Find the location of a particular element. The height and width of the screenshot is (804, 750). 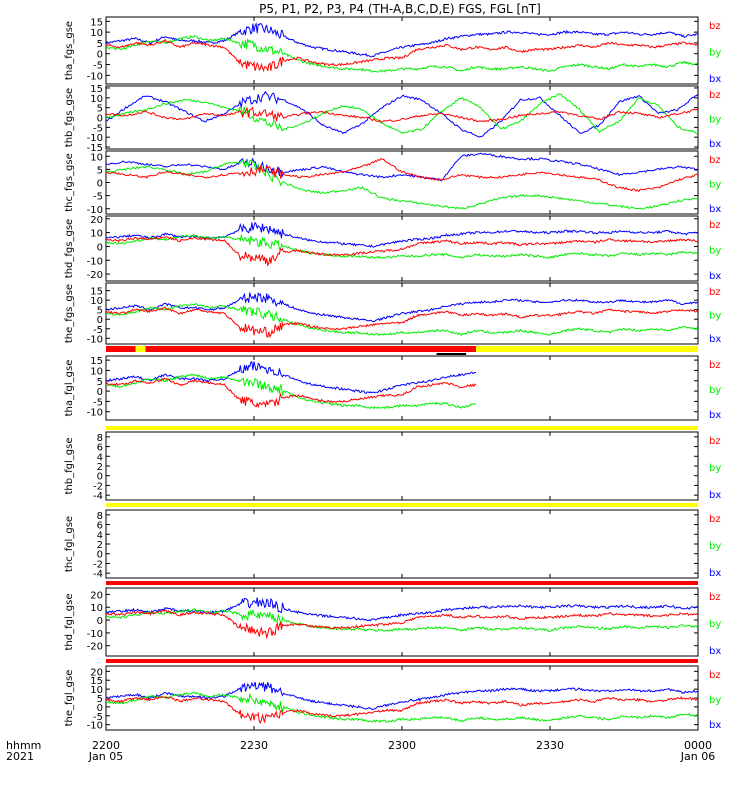

y-tick-label: 2 is located at coordinates (100, 467).